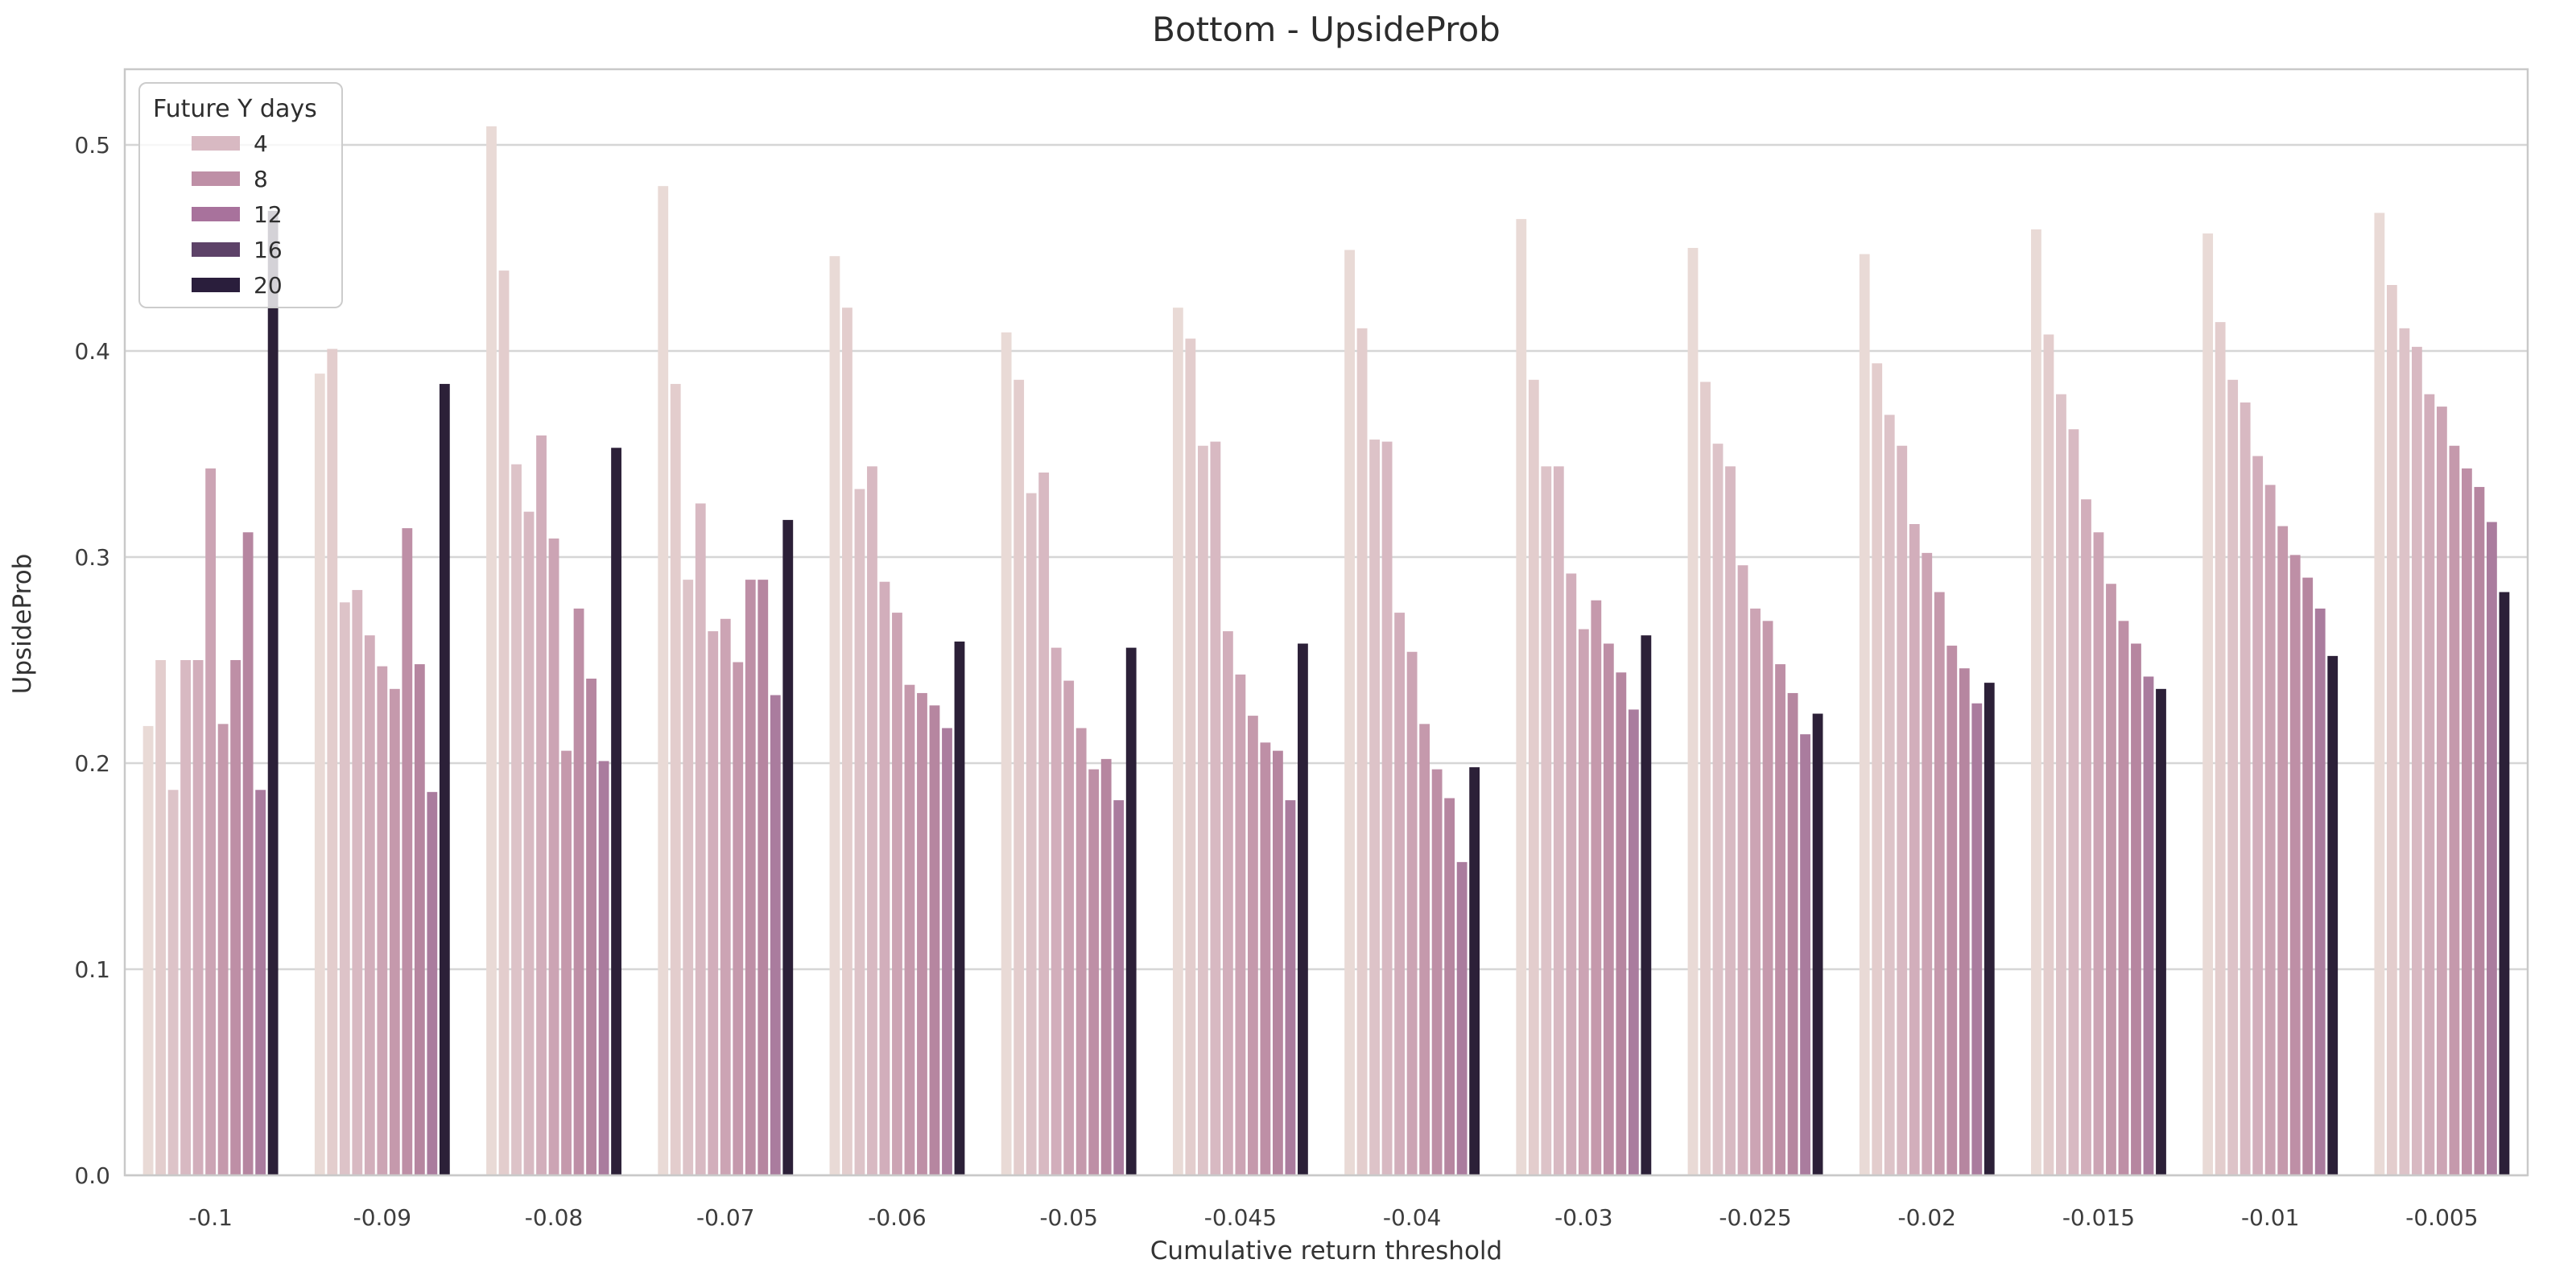 Image resolution: width=2576 pixels, height=1288 pixels. Describe the element at coordinates (22, 624) in the screenshot. I see `y-axis-label: UpsideProb` at that location.